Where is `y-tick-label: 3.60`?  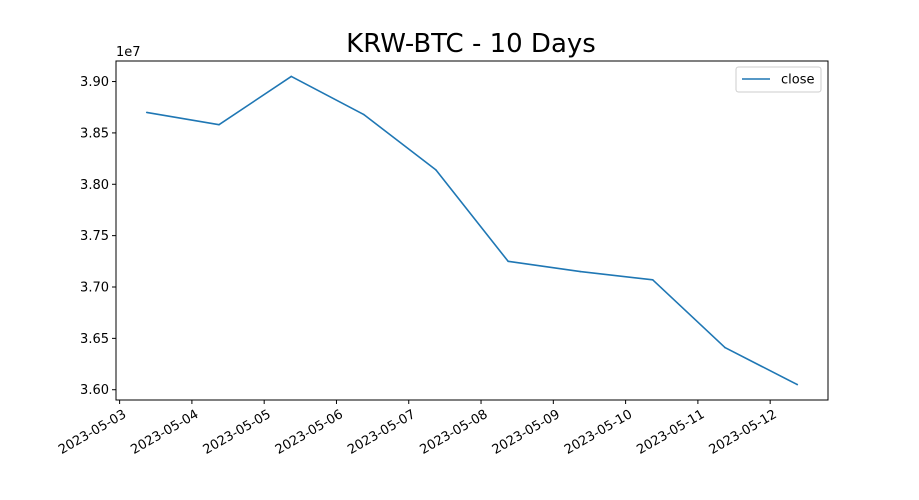
y-tick-label: 3.60 is located at coordinates (94, 390).